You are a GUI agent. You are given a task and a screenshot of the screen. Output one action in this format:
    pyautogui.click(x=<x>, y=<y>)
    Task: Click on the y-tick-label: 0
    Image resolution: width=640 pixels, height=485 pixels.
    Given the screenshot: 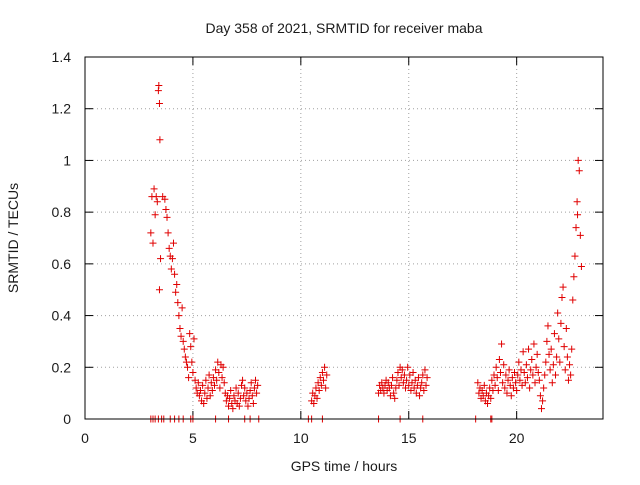 What is the action you would take?
    pyautogui.click(x=67, y=419)
    